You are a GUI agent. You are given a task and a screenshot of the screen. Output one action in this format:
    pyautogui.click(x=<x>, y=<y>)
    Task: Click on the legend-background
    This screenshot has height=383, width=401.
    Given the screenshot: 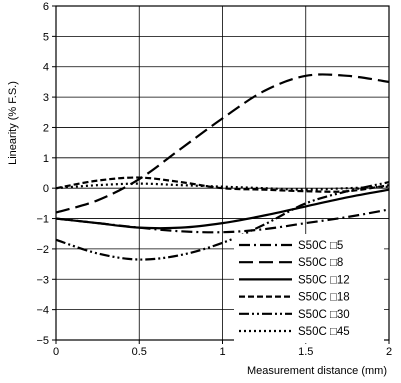 What is the action you would take?
    pyautogui.click(x=309, y=289)
    